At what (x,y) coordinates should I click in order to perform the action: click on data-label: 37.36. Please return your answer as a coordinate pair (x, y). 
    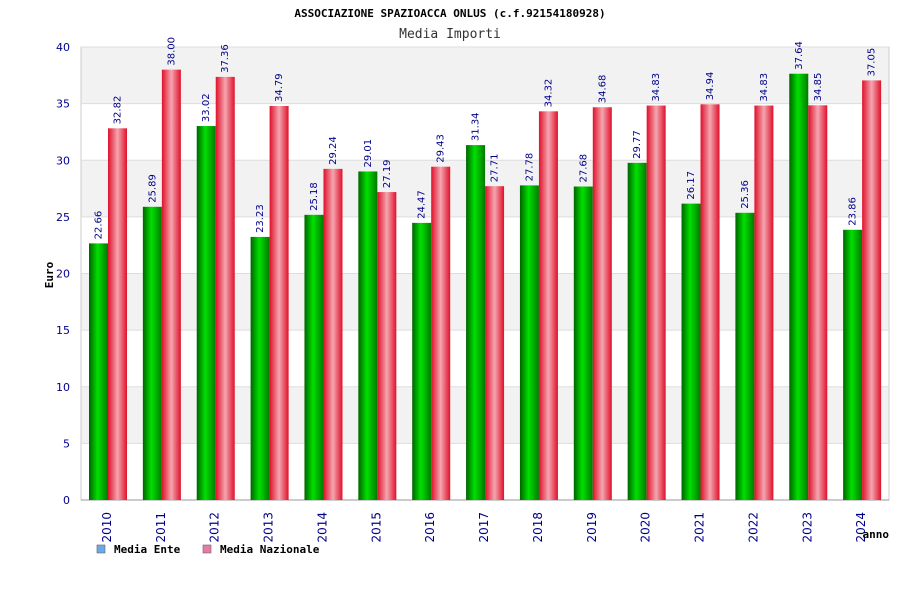
    Looking at the image, I should click on (225, 58).